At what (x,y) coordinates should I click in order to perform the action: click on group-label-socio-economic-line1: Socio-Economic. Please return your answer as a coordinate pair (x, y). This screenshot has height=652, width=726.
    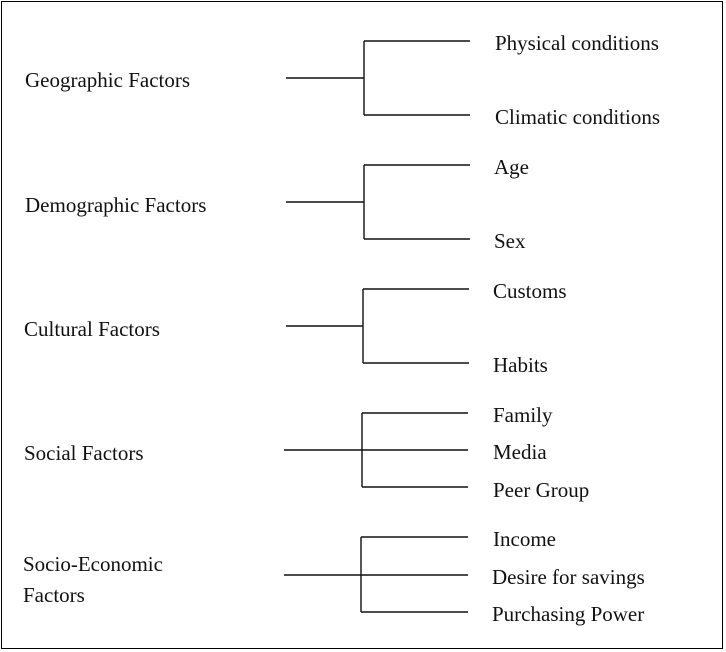
    Looking at the image, I should click on (93, 564).